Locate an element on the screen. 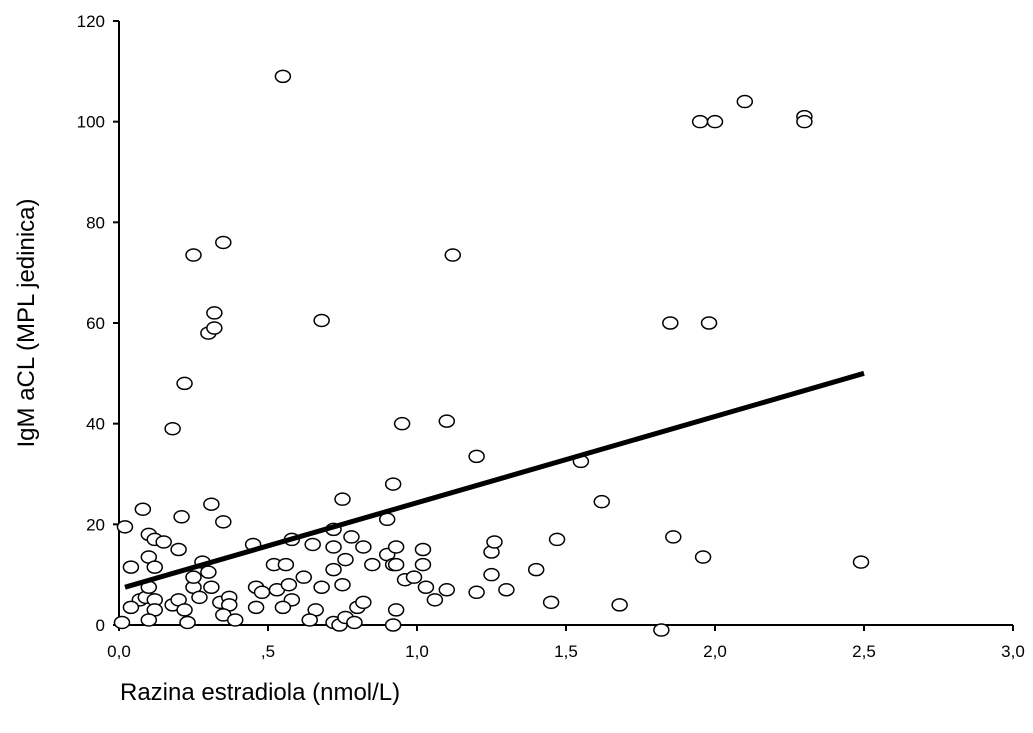 The height and width of the screenshot is (733, 1033). x-tick-label: 1,5 is located at coordinates (566, 651).